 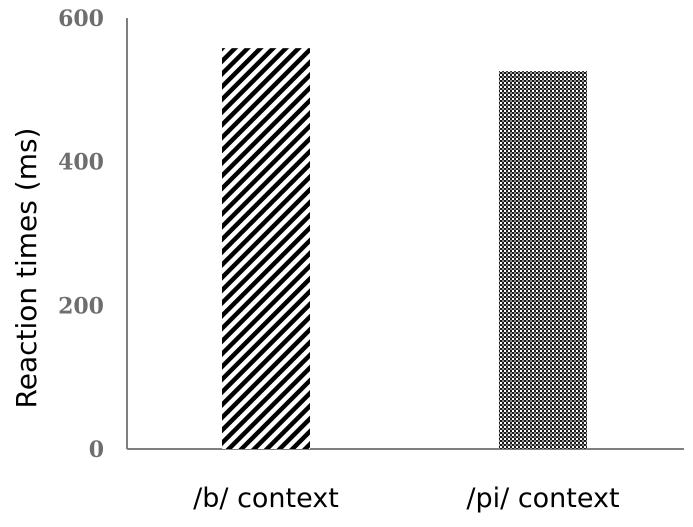 I want to click on y-tick-label: 400, so click(x=81, y=163).